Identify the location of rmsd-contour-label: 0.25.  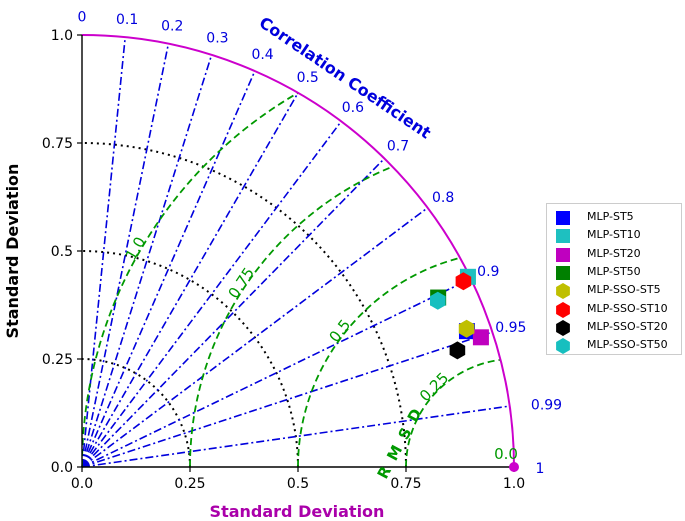
(434, 387).